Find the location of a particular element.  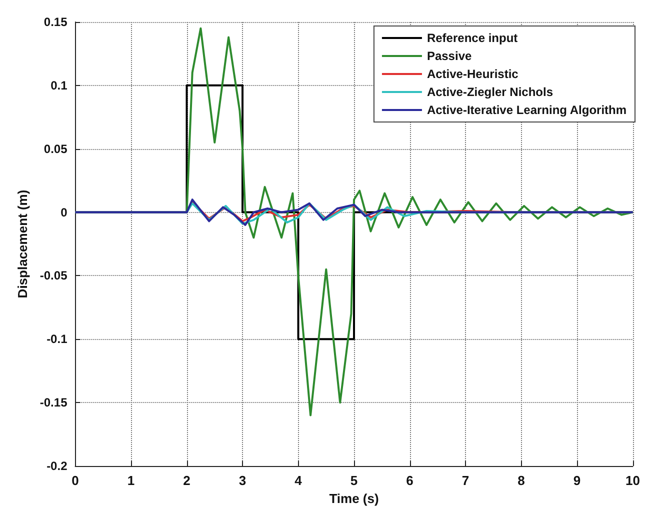

x-tick-label: 10 is located at coordinates (633, 480).